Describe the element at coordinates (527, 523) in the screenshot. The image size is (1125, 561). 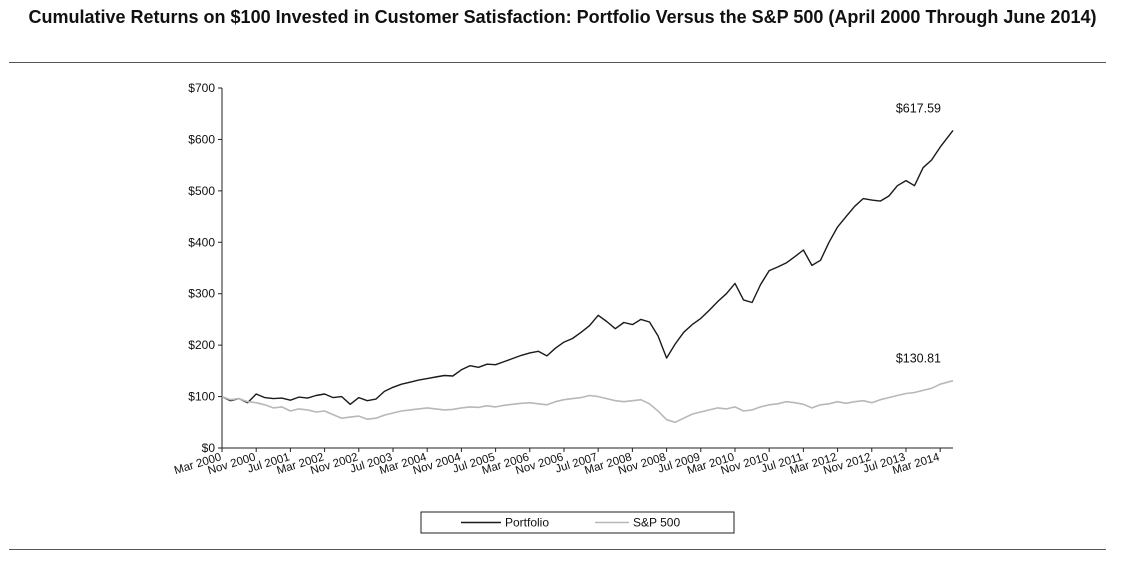
I see `legend-label: Portfolio` at that location.